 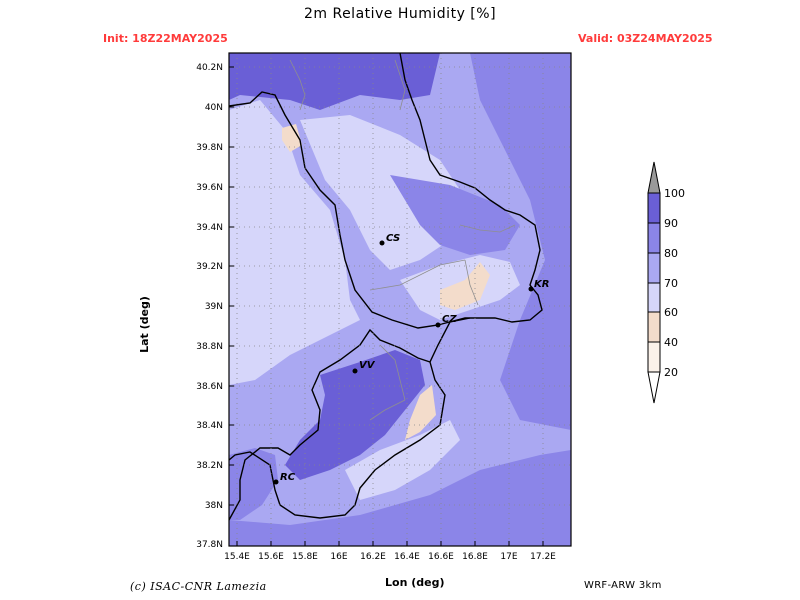 What do you see at coordinates (654, 208) in the screenshot?
I see `colorbar-gt90` at bounding box center [654, 208].